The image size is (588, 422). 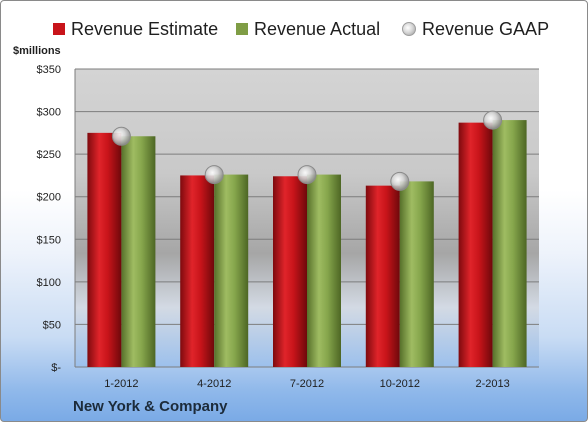 I want to click on legend-label-actual: Revenue Actual, so click(x=317, y=28).